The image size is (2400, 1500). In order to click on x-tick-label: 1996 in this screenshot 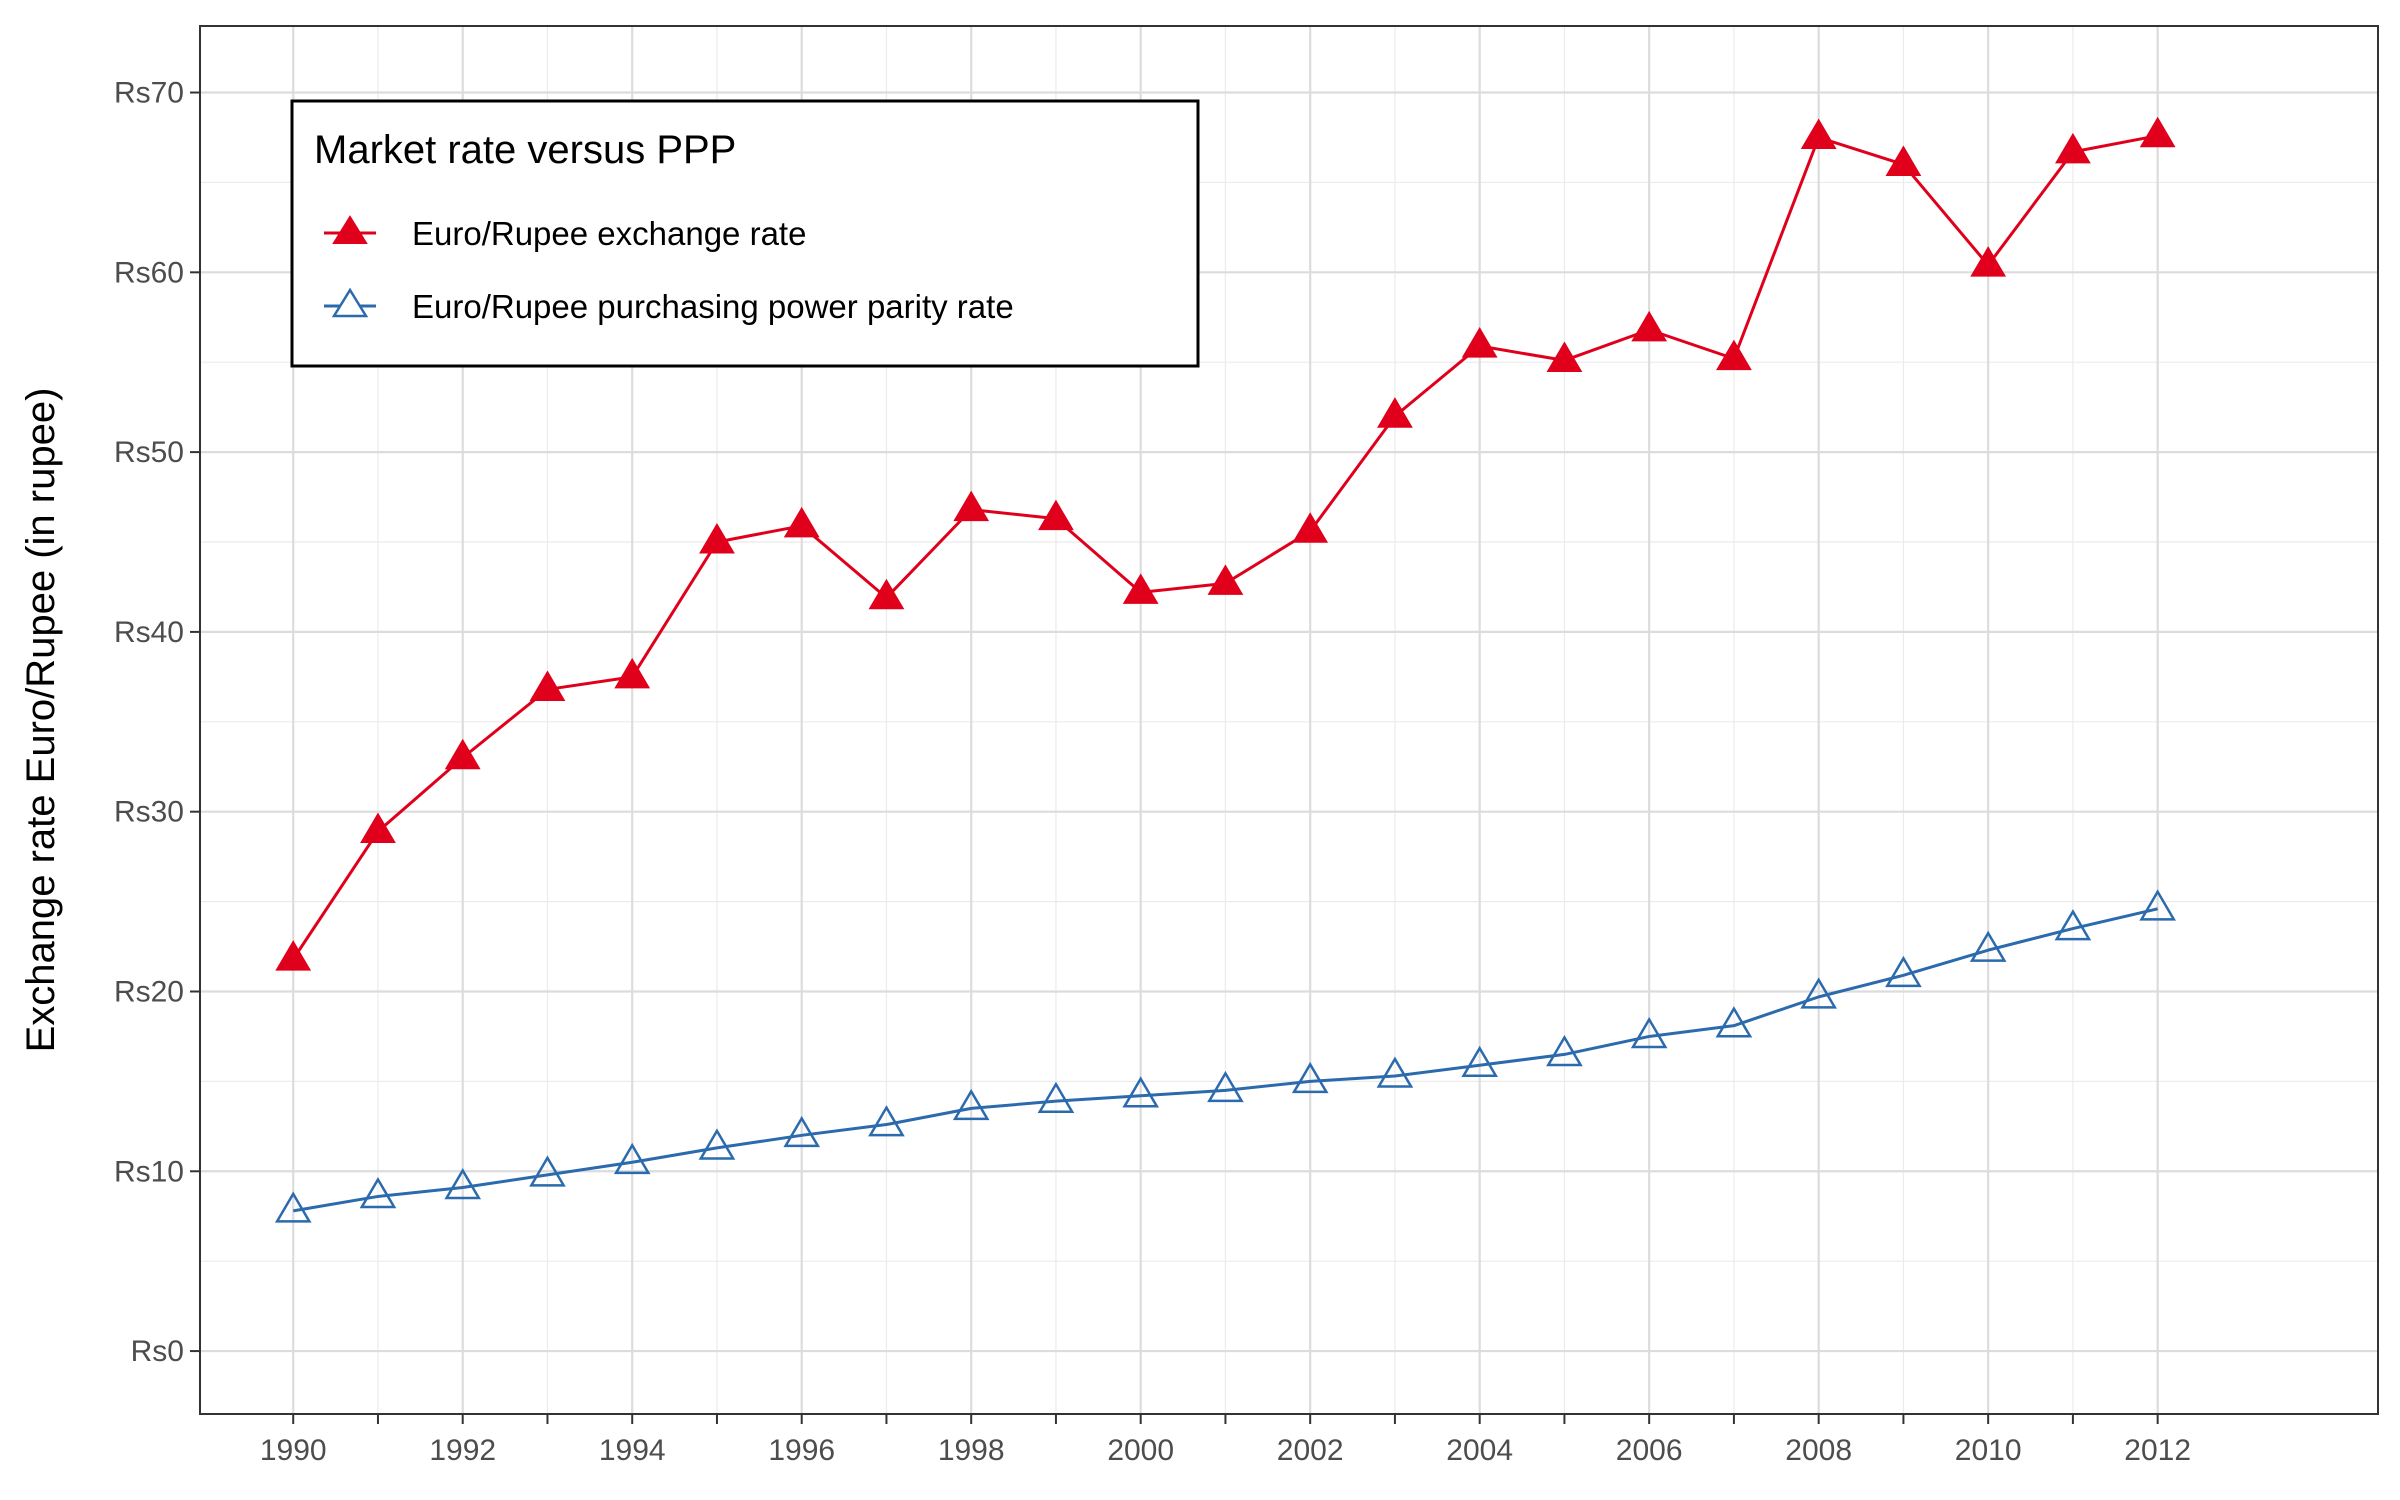, I will do `click(801, 1450)`.